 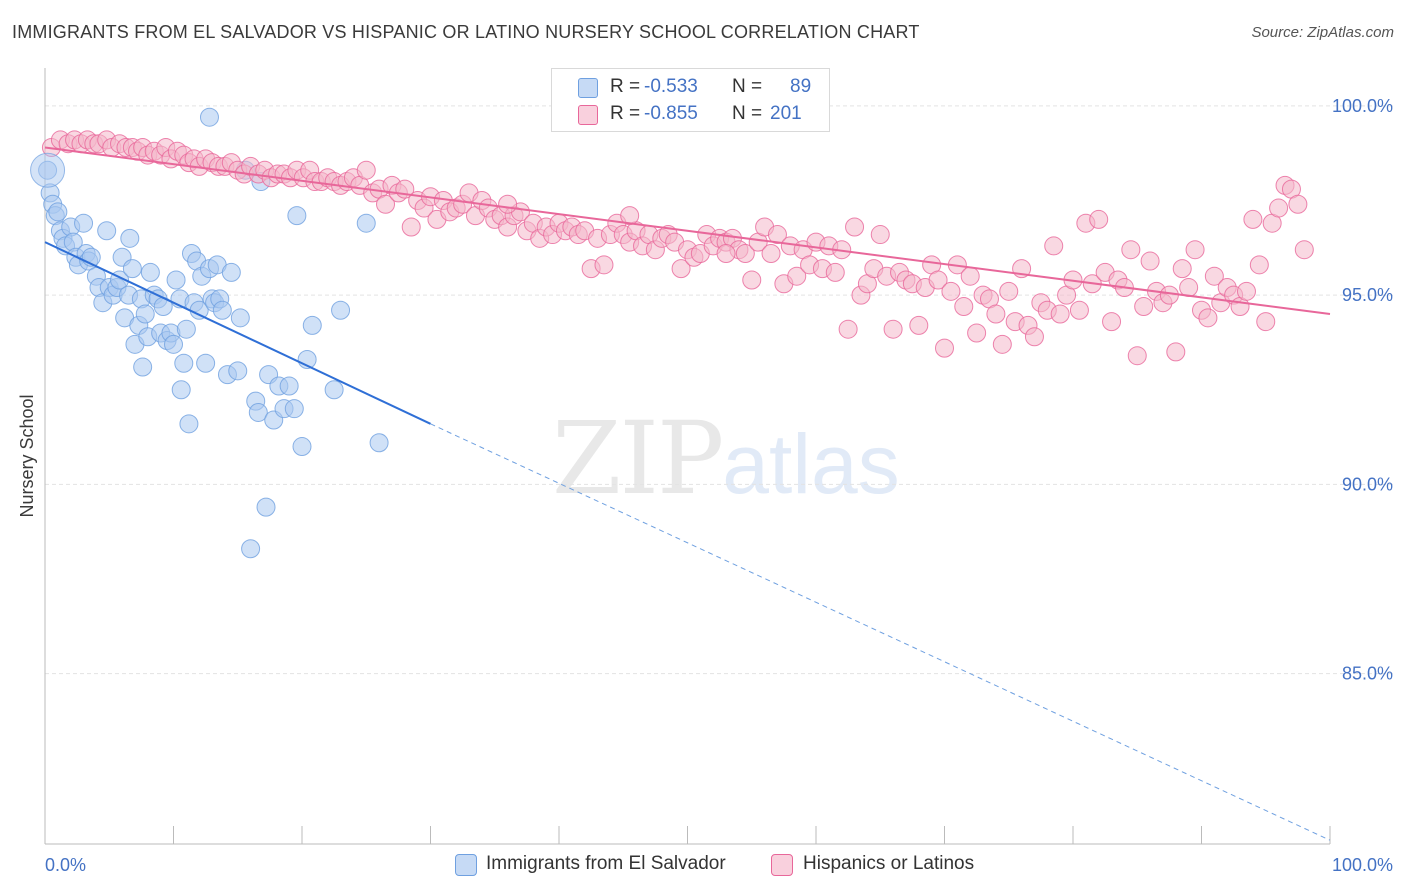 What do you see at coordinates (747, 86) in the screenshot?
I see `legend-n-label: N =` at bounding box center [747, 86].